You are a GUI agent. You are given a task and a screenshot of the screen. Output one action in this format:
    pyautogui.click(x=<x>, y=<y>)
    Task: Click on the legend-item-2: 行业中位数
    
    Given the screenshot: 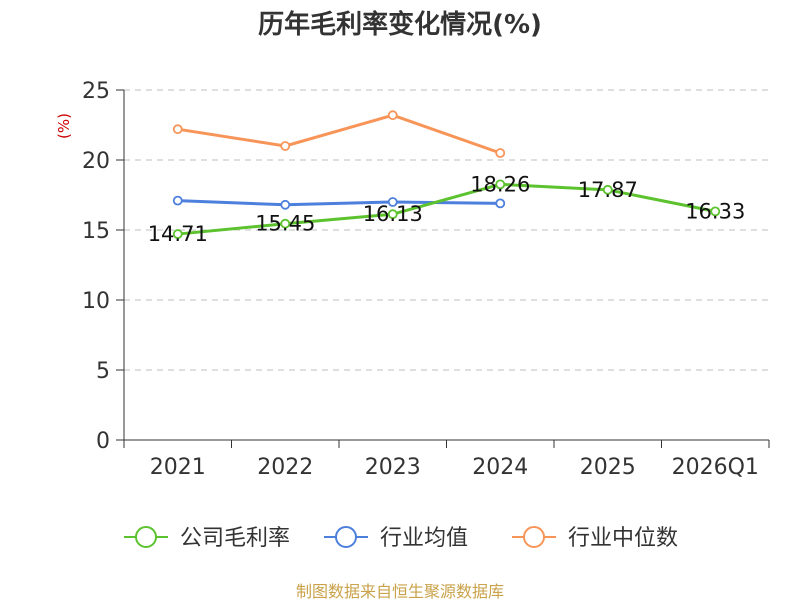 What is the action you would take?
    pyautogui.click(x=623, y=538)
    